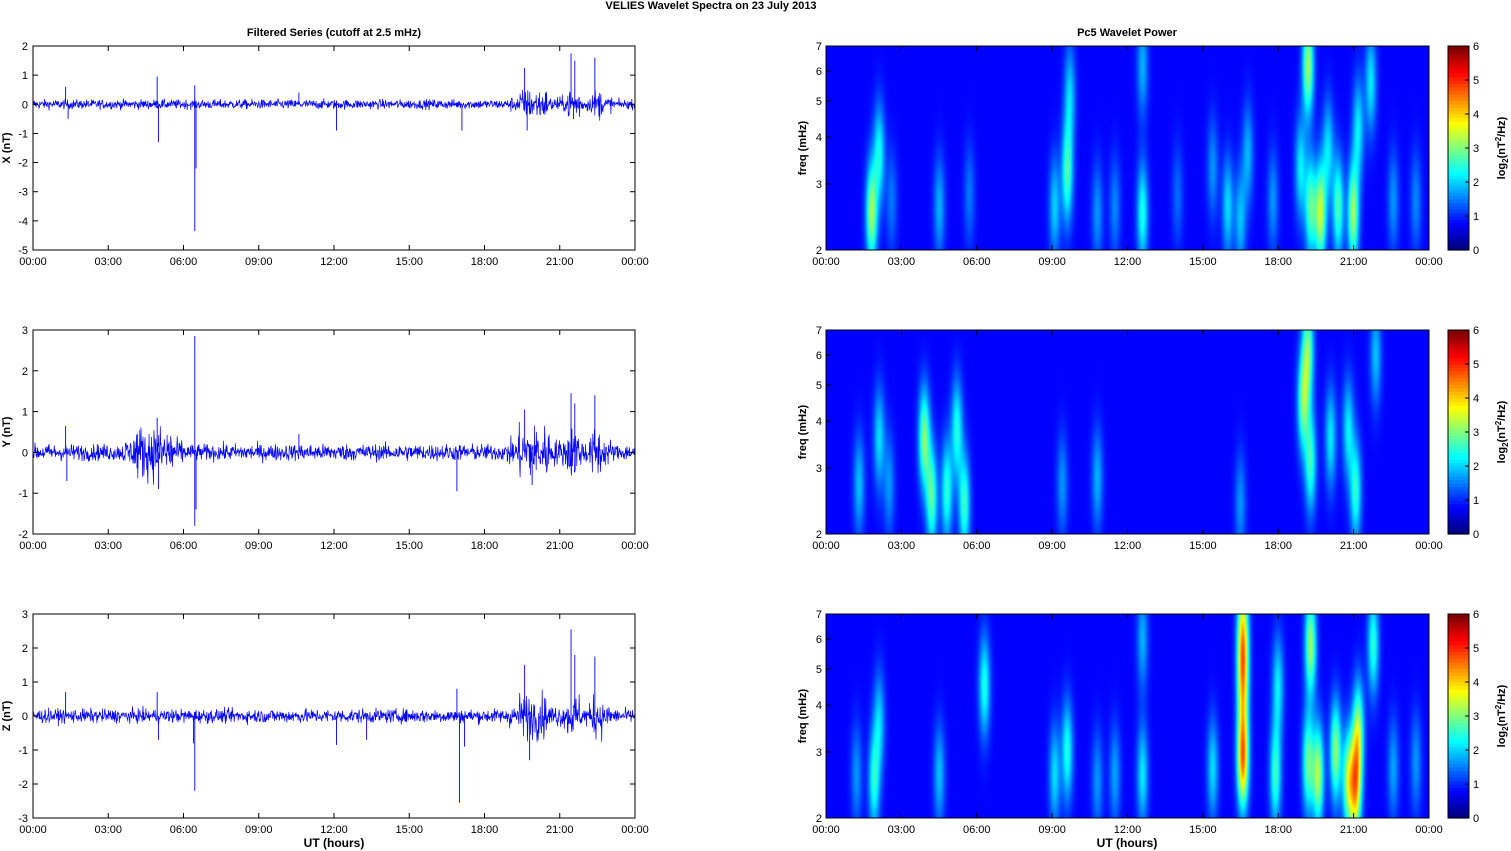 The height and width of the screenshot is (851, 1511). Describe the element at coordinates (710, 6) in the screenshot. I see `figure-title: VELIES Wavelet Spectra on 23 July 2013` at that location.